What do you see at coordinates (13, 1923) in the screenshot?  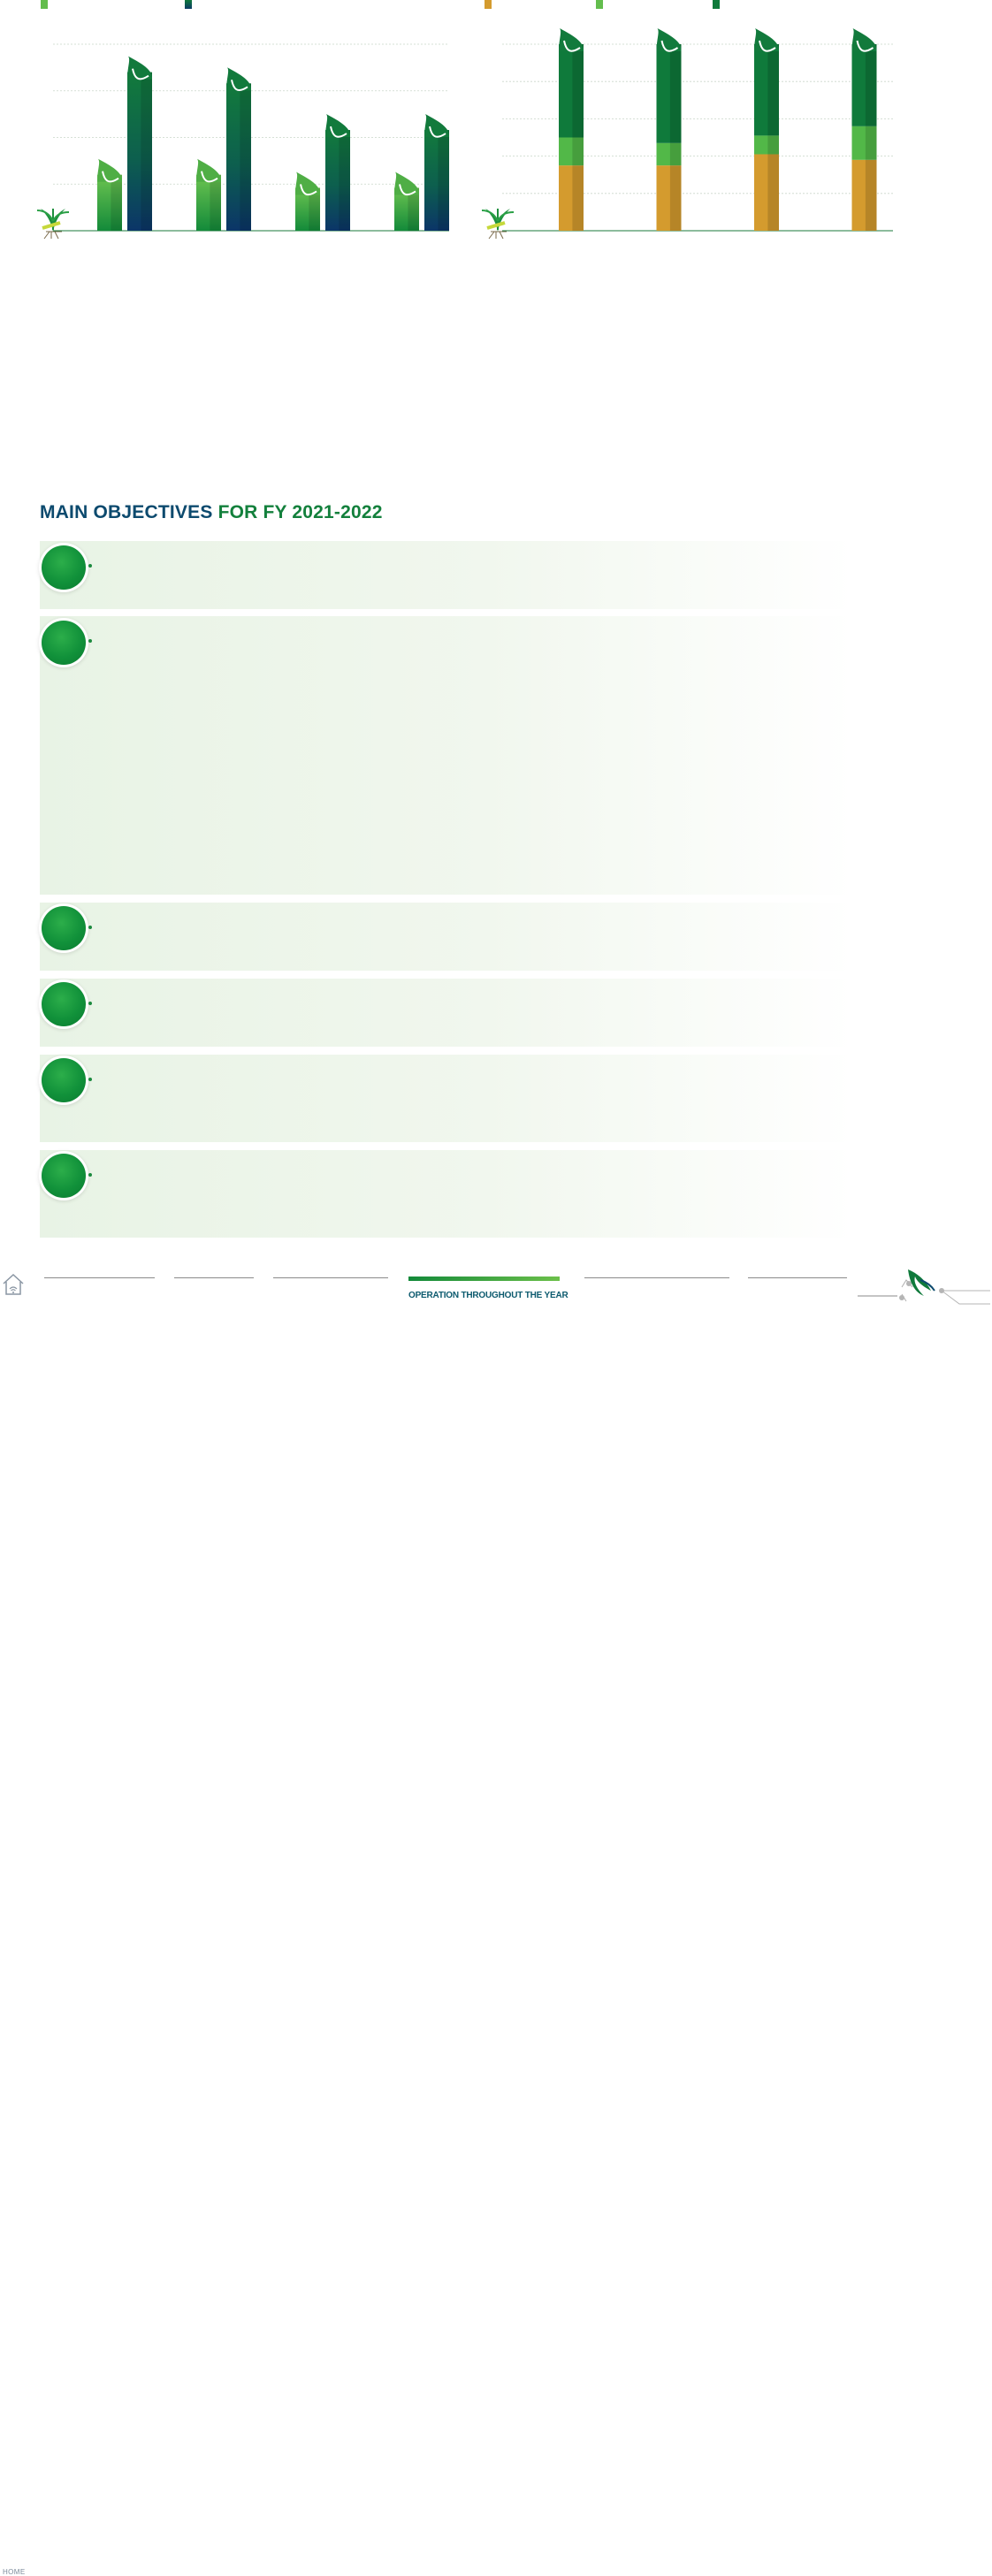 I see `home-button: HOME` at bounding box center [13, 1923].